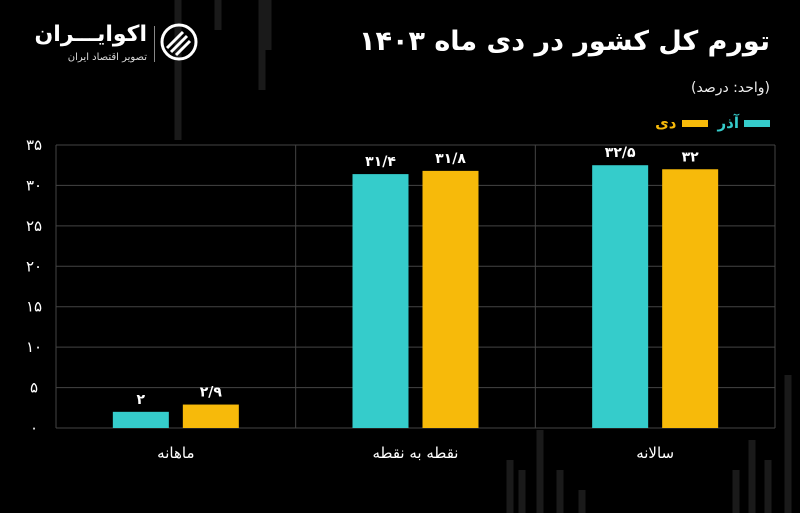 The image size is (800, 513). Describe the element at coordinates (34, 428) in the screenshot. I see `y-tick-label: ۰` at that location.